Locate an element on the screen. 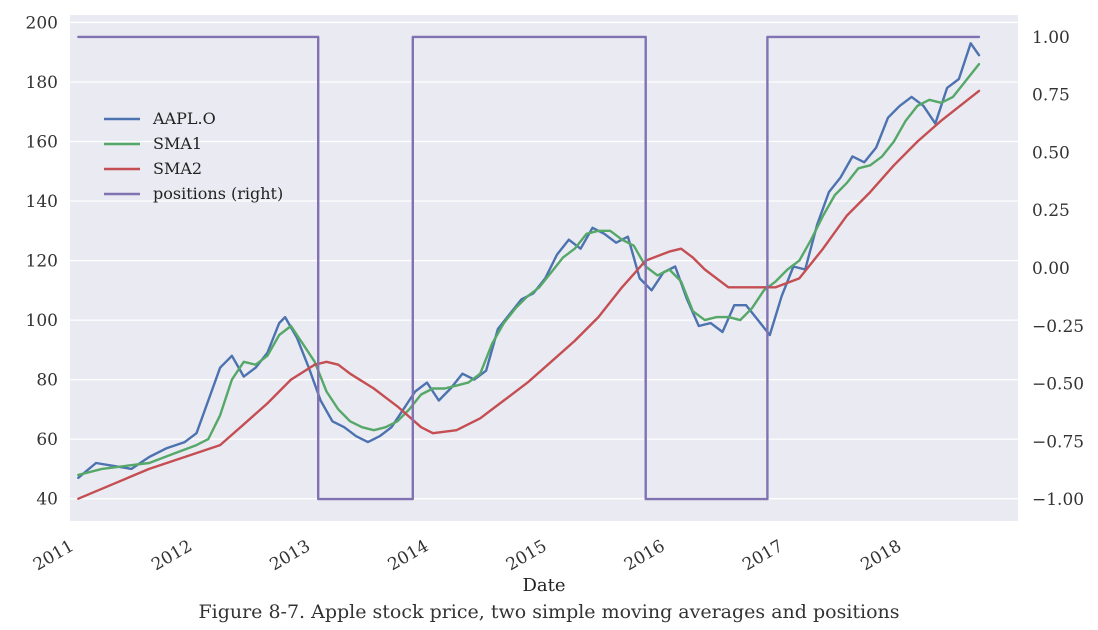 The width and height of the screenshot is (1098, 630). y-tick-label: 60 is located at coordinates (47, 440).